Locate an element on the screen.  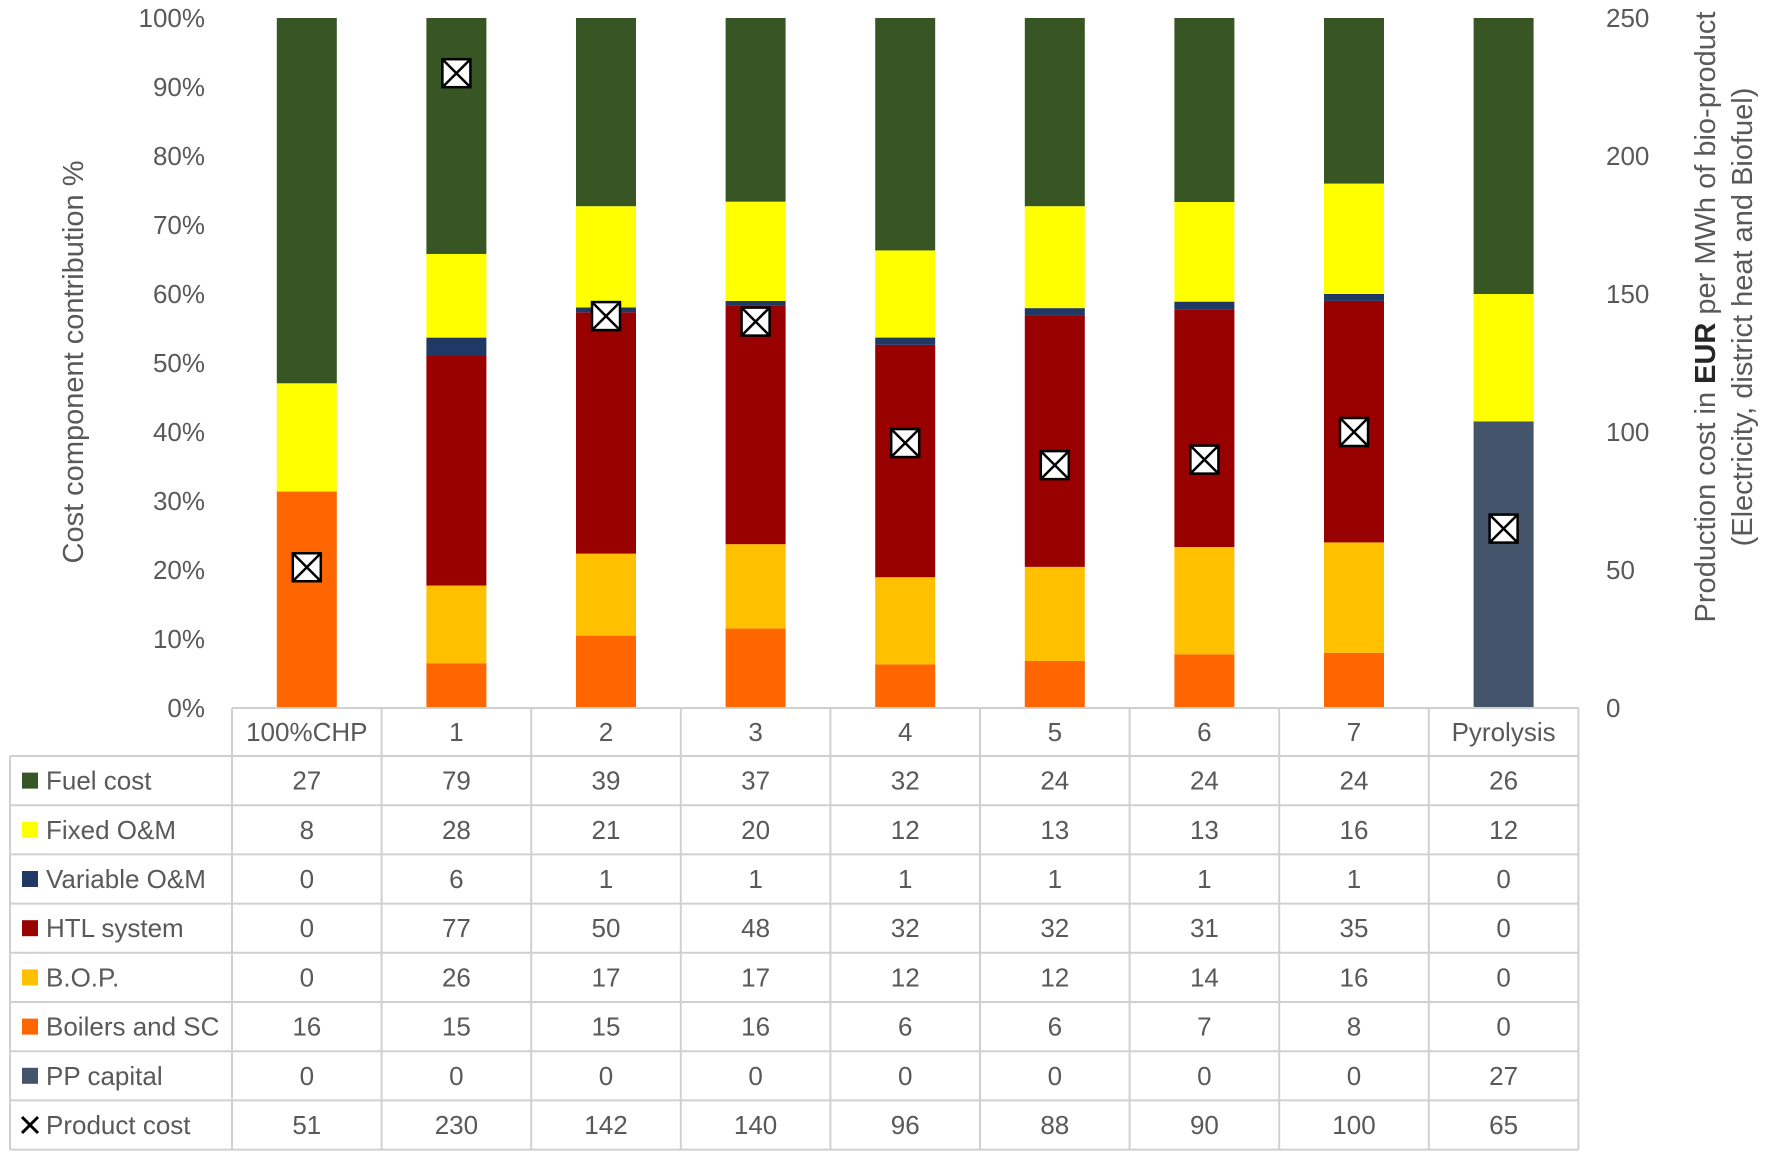
y-tick-label: 80% is located at coordinates (179, 156).